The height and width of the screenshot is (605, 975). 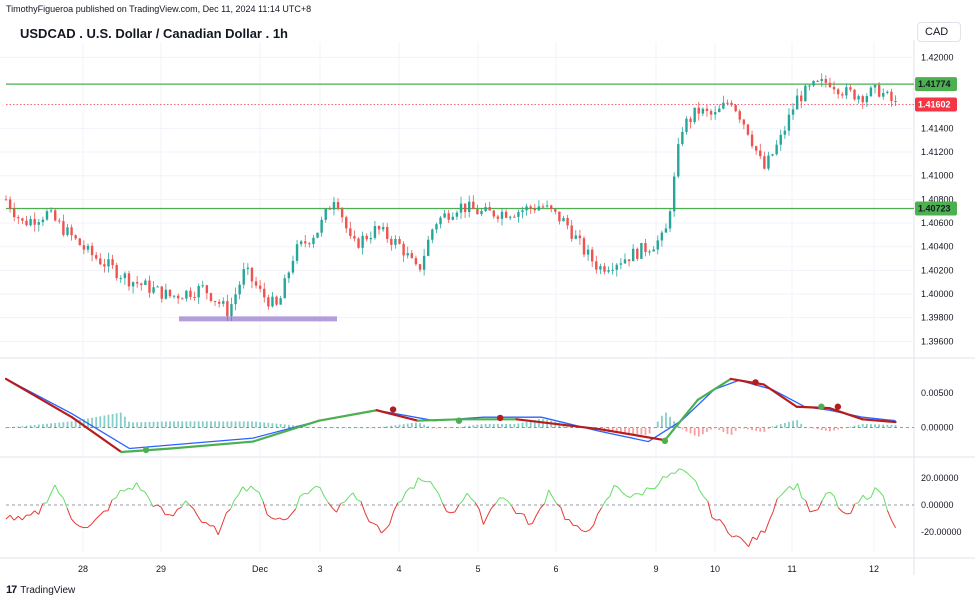 I want to click on time-axis-label: 3, so click(x=319, y=569).